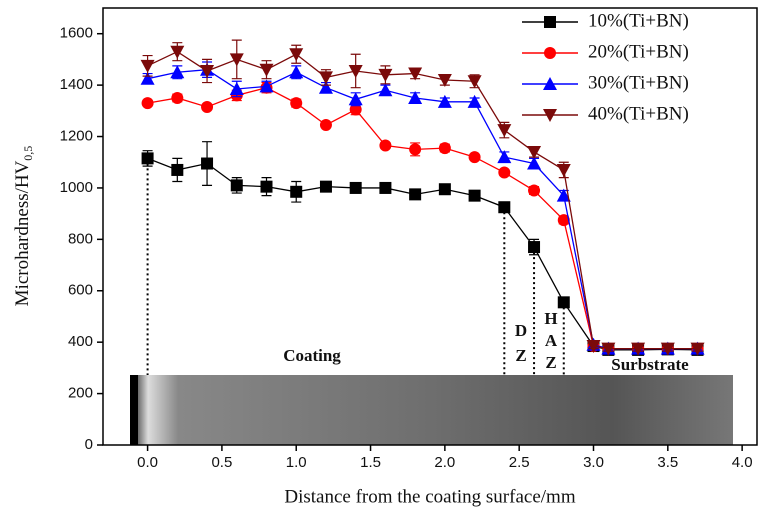  Describe the element at coordinates (134, 410) in the screenshot. I see `micrograph-edge` at that location.